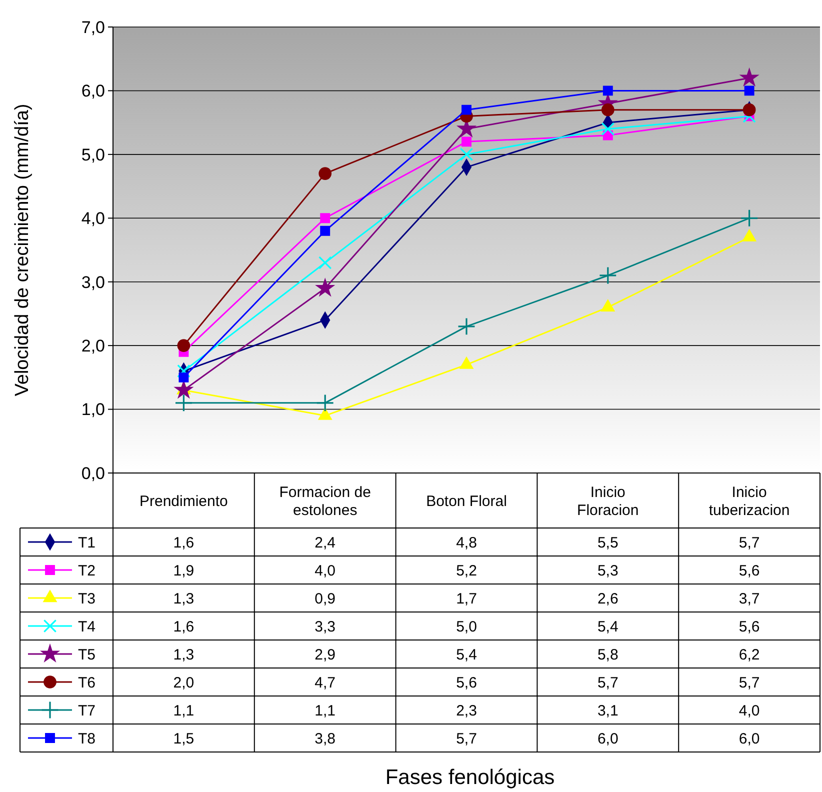  What do you see at coordinates (607, 711) in the screenshot?
I see `data-label: 3,1` at bounding box center [607, 711].